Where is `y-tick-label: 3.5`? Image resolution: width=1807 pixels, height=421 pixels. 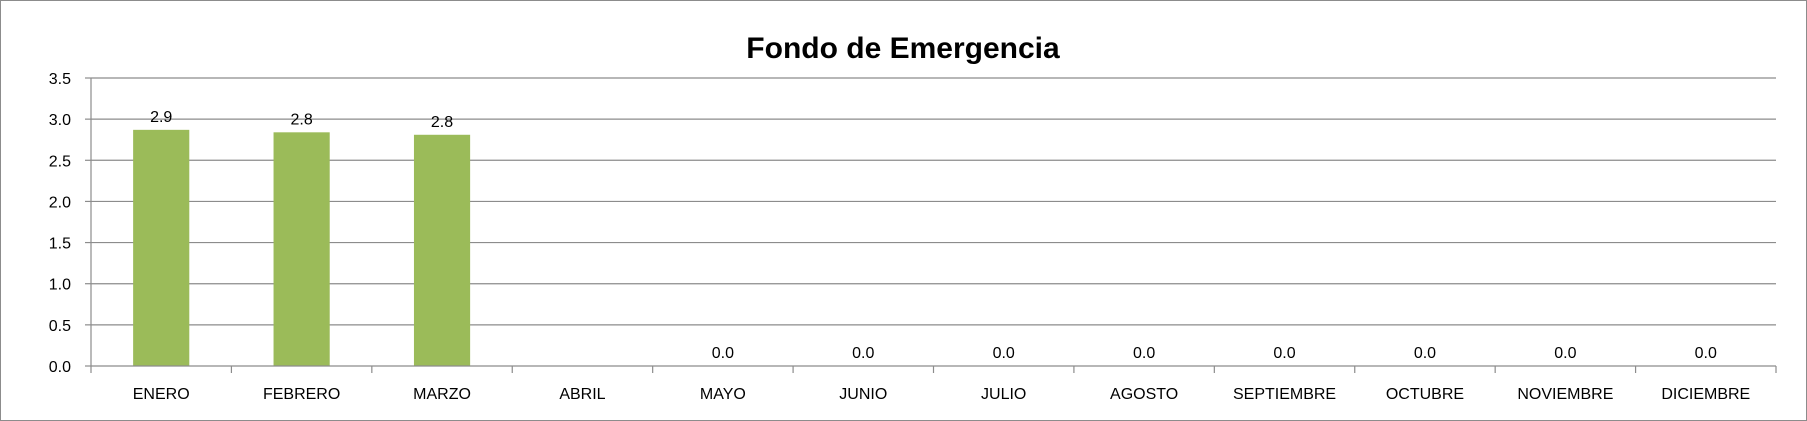 y-tick-label: 3.5 is located at coordinates (60, 79).